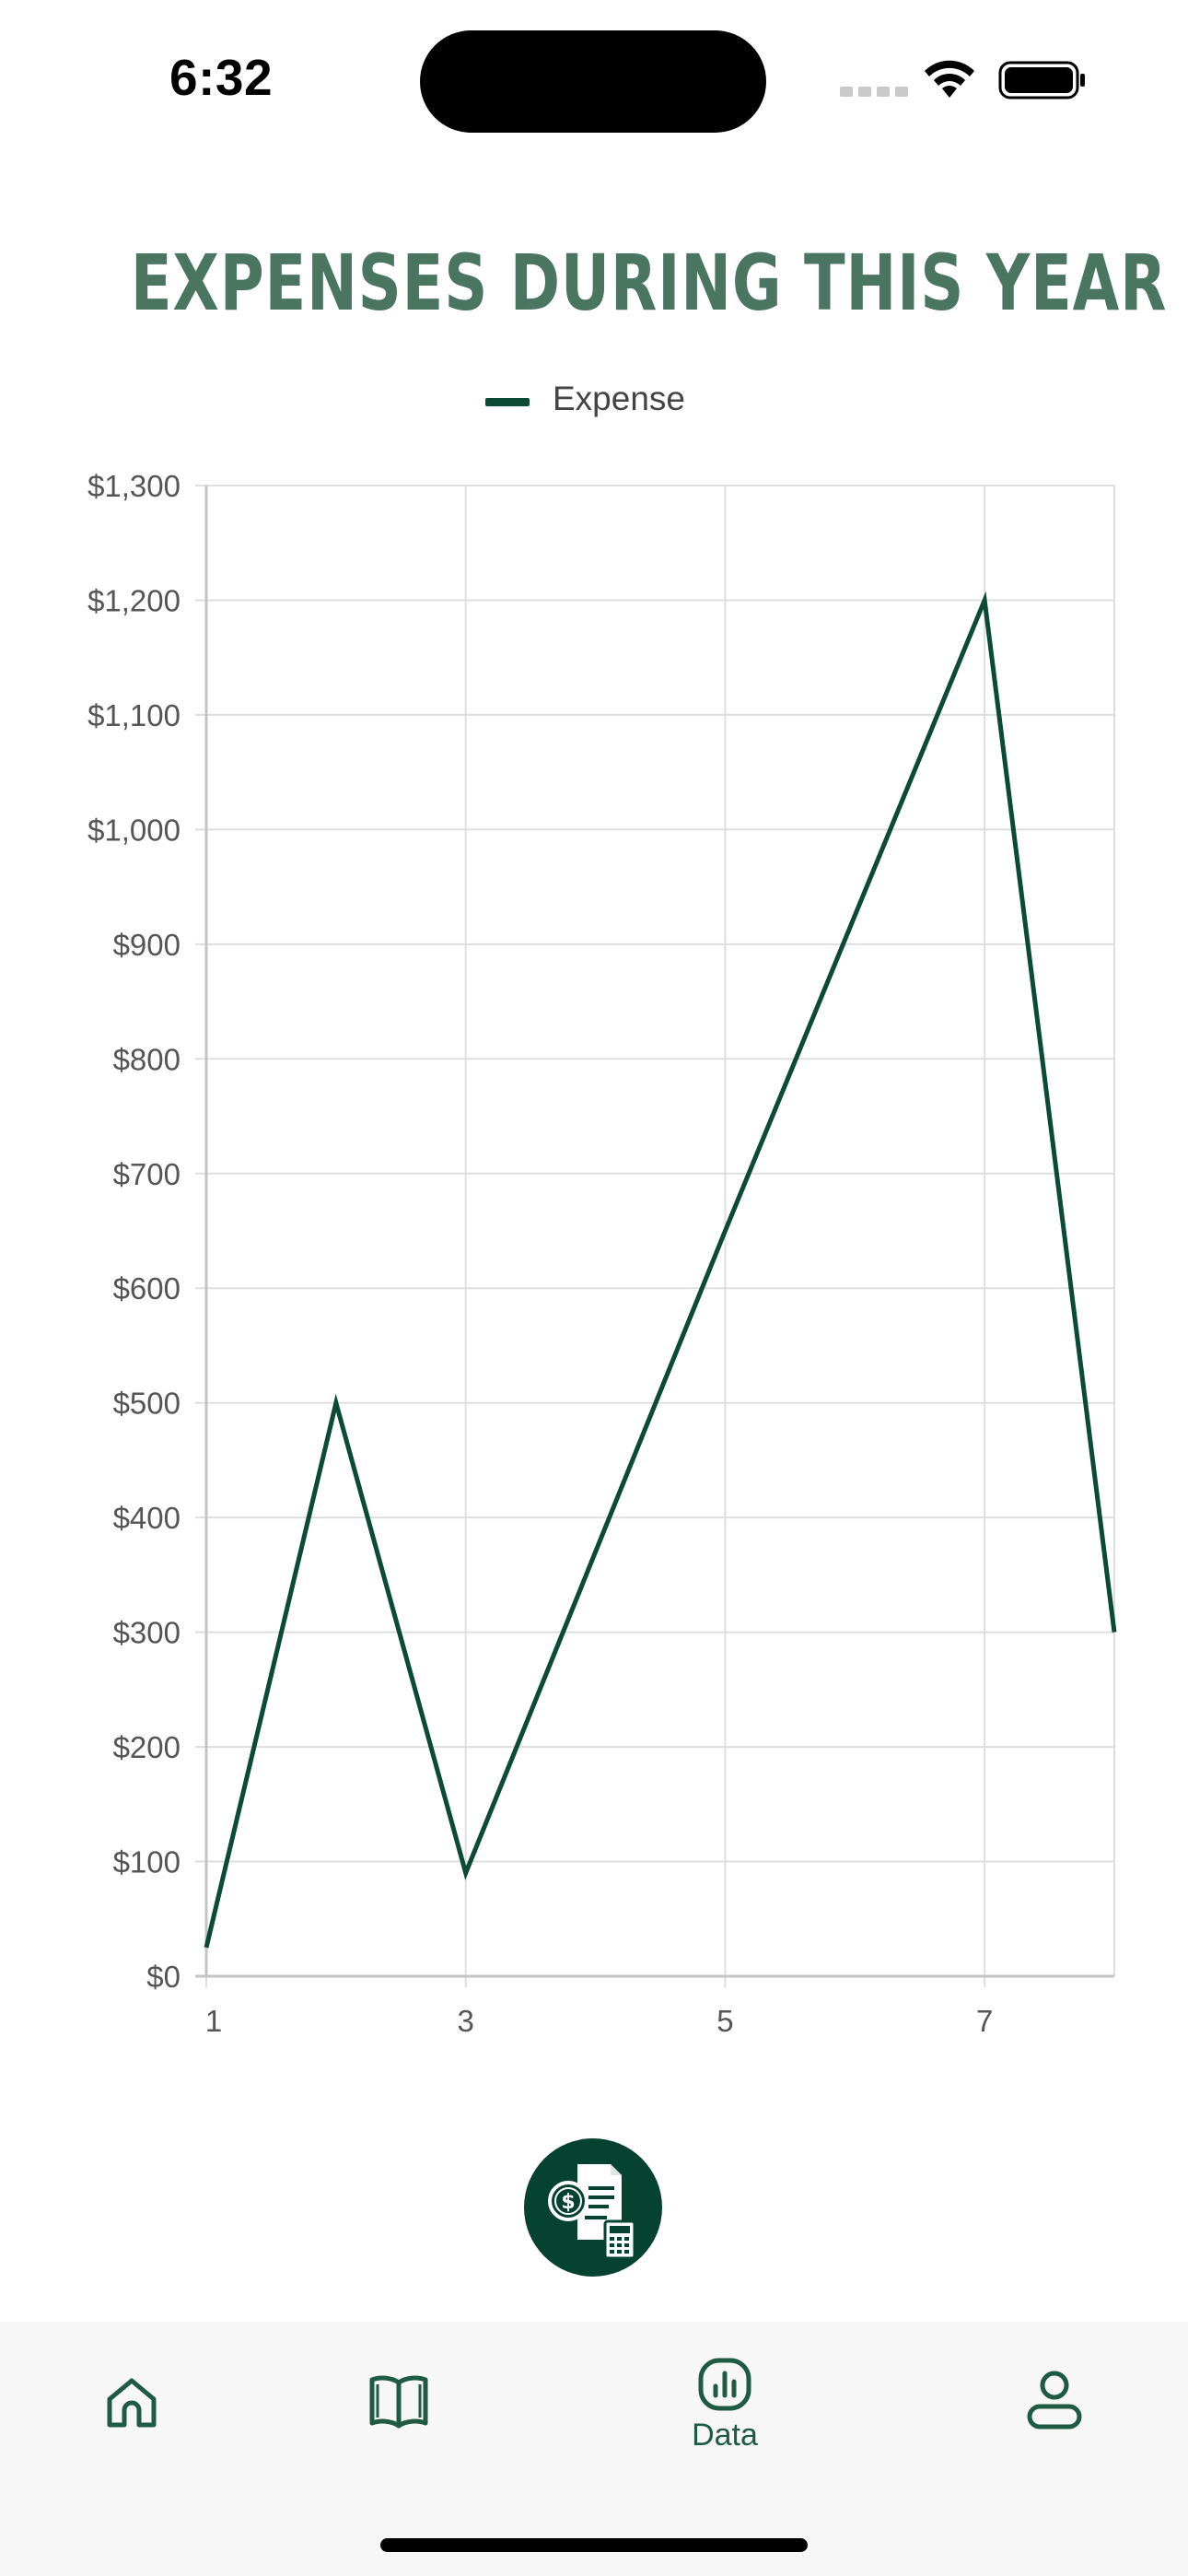  Describe the element at coordinates (147, 945) in the screenshot. I see `y-tick-label: $900` at that location.